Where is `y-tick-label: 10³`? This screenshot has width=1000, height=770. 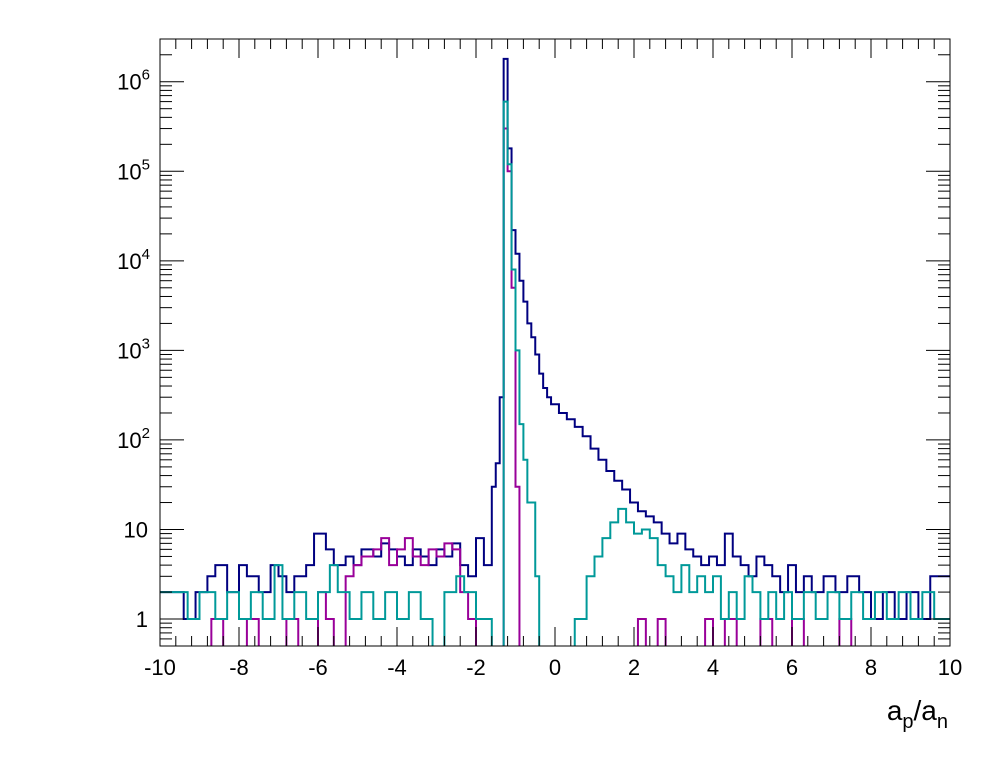
y-tick-label: 10³ is located at coordinates (133, 349).